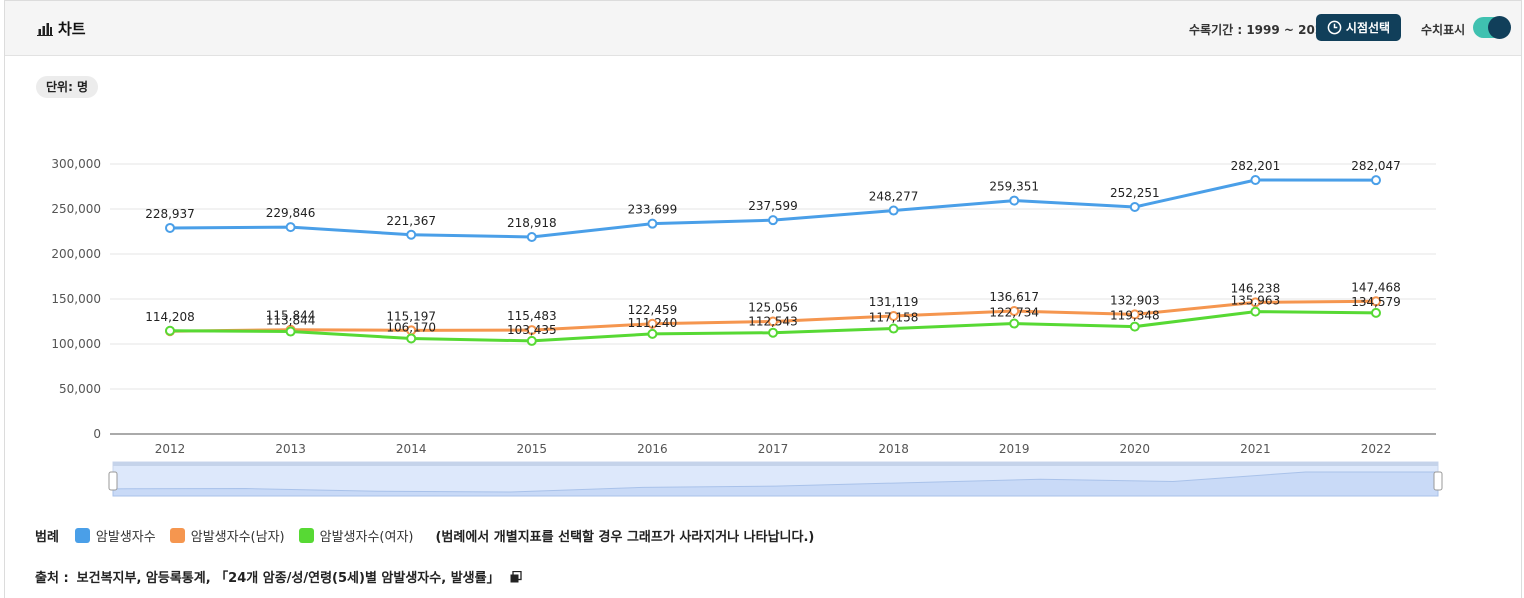 Image resolution: width=1524 pixels, height=598 pixels. What do you see at coordinates (1135, 300) in the screenshot?
I see `data-label: 132,903` at bounding box center [1135, 300].